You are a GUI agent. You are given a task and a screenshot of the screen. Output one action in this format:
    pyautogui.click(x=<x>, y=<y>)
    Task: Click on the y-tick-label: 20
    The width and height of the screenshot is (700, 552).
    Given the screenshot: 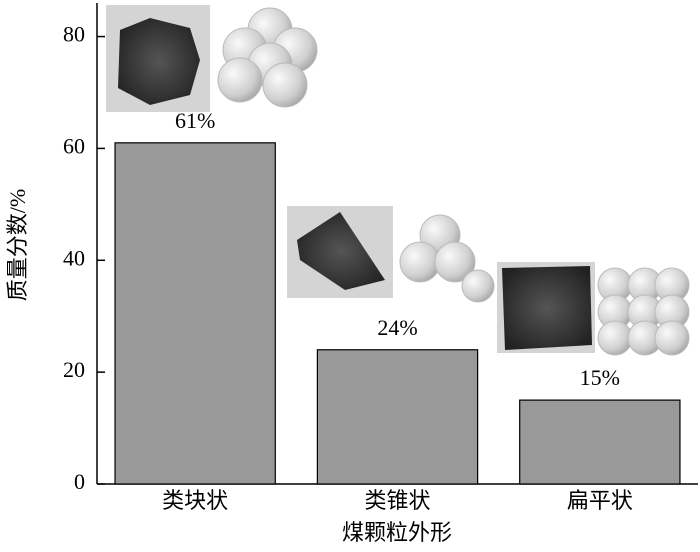 What is the action you would take?
    pyautogui.click(x=74, y=369)
    